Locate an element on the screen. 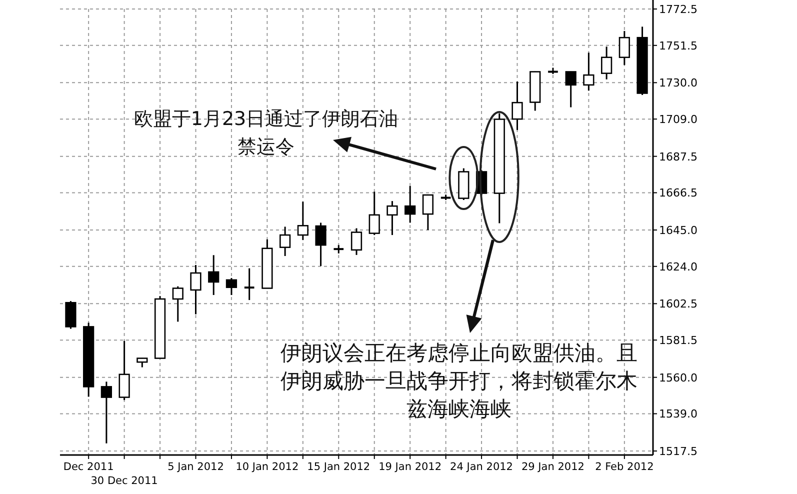 This screenshot has height=494, width=797. y-tick-label: 1772.5 is located at coordinates (678, 9).